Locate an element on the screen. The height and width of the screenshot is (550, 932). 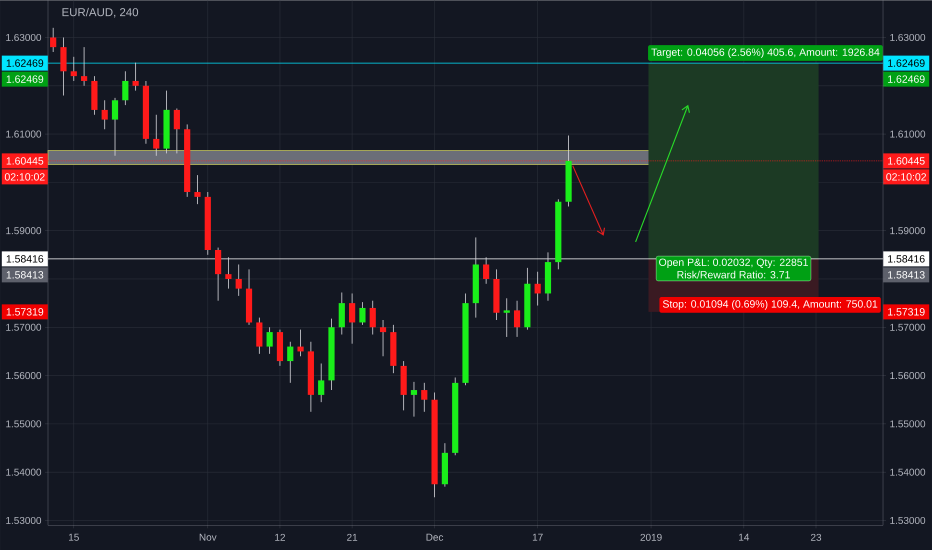
y2-tick-label: 1.54000 is located at coordinates (908, 472).